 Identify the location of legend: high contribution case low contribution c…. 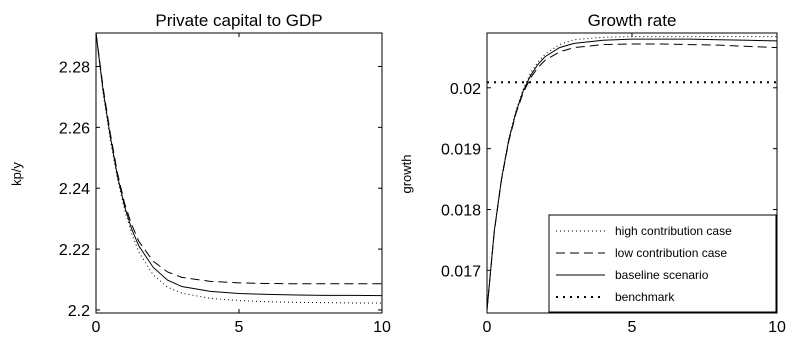
(662, 263).